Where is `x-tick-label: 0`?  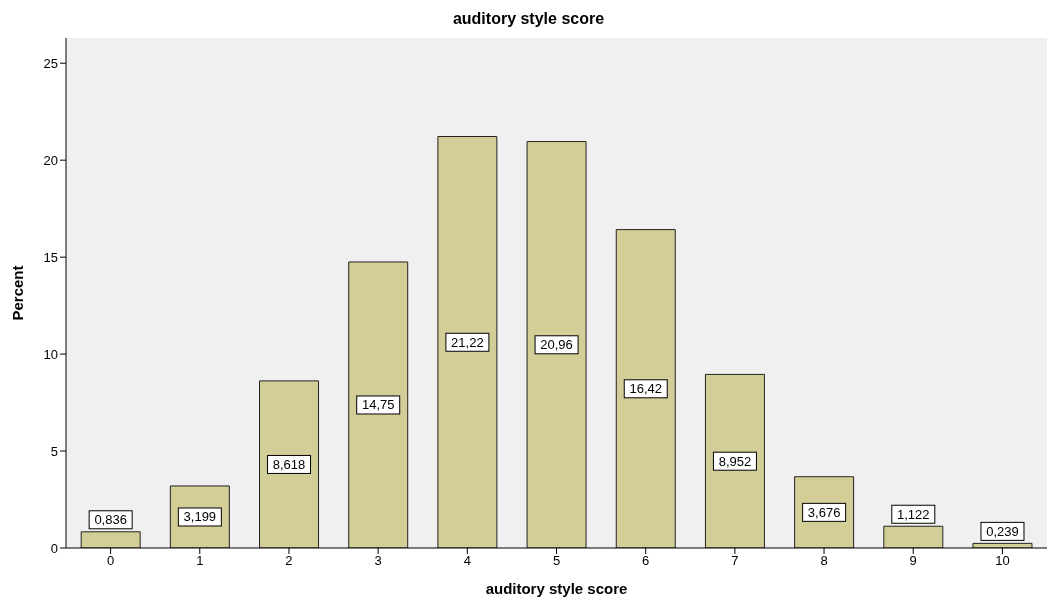
x-tick-label: 0 is located at coordinates (110, 561).